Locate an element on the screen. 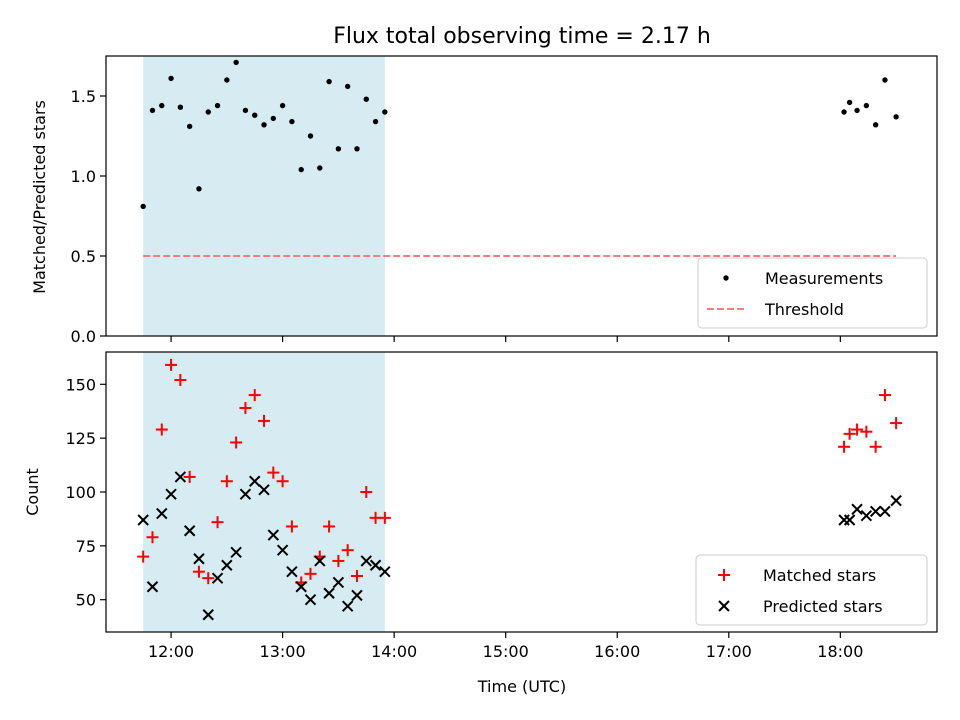 This screenshot has height=720, width=960. legend-label: Predicted stars is located at coordinates (823, 606).